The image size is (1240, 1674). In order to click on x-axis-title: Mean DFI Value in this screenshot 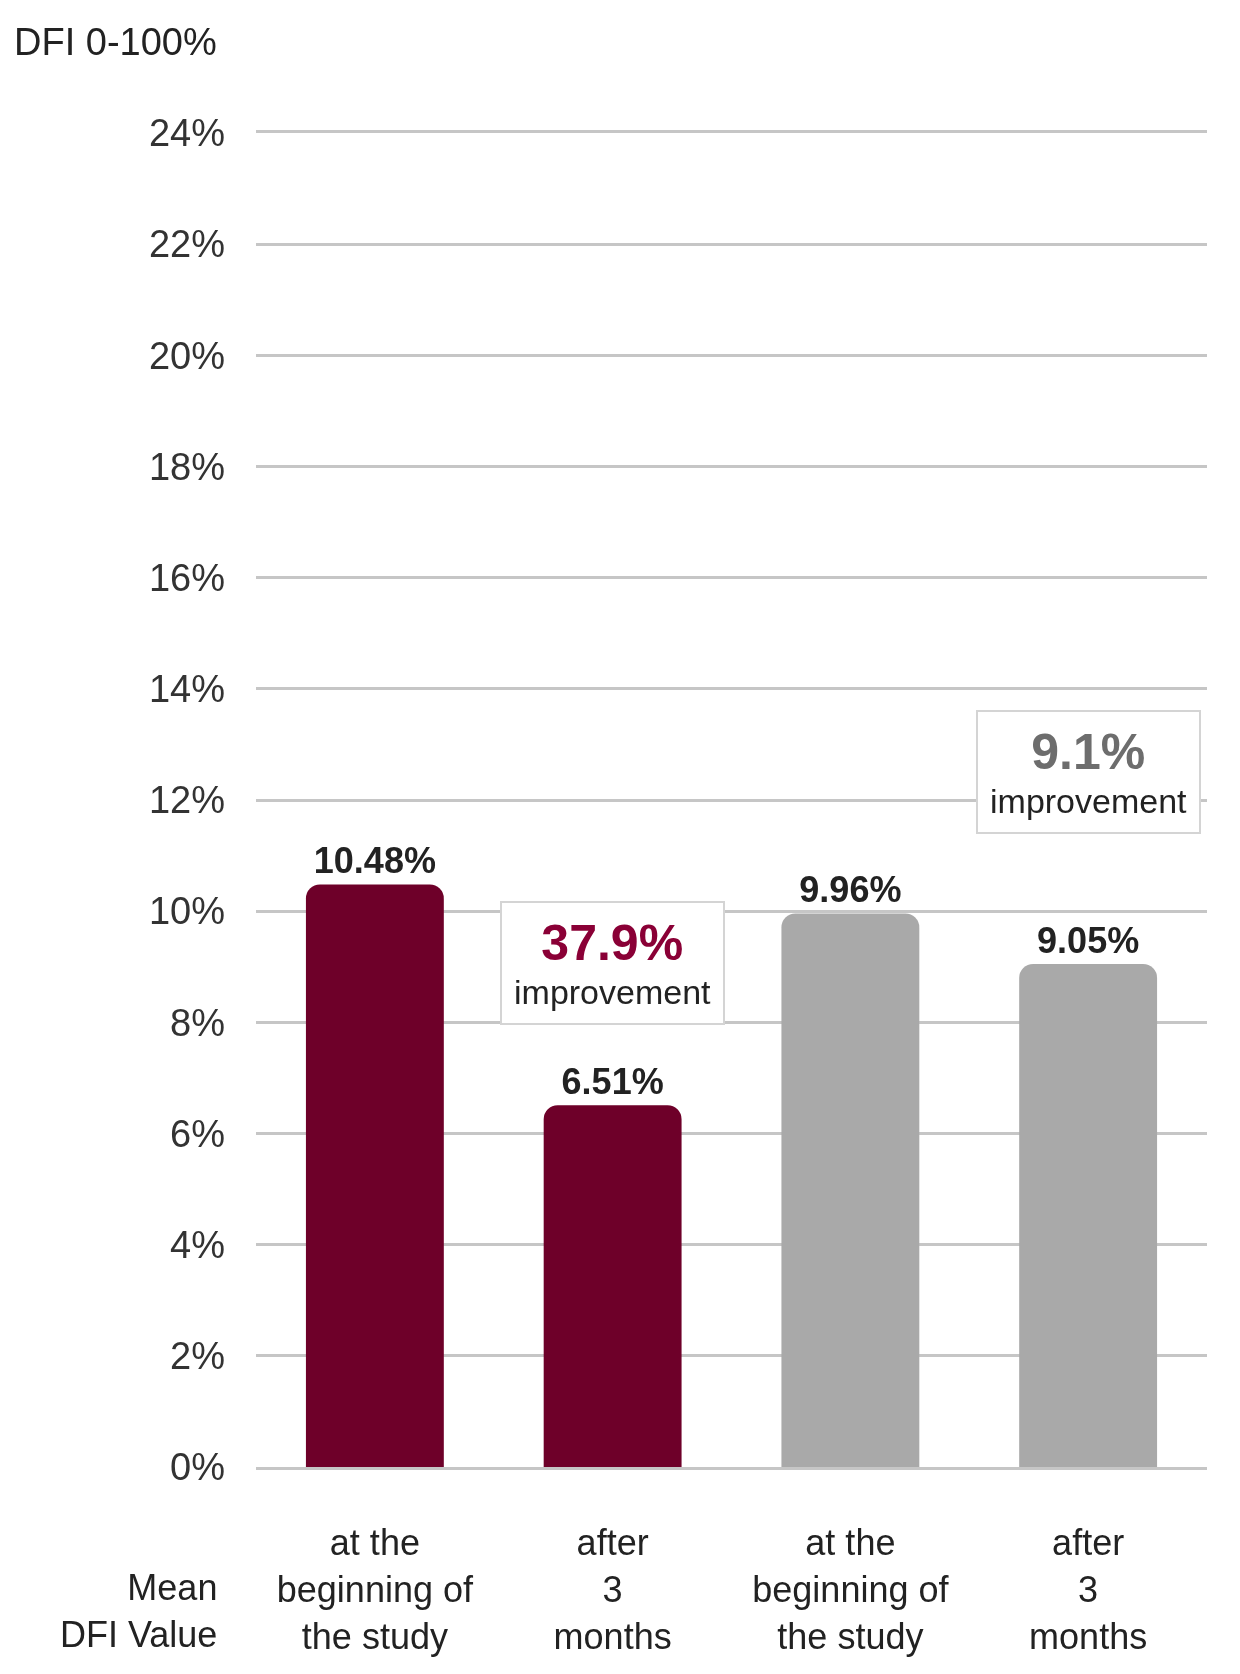, I will do `click(139, 1611)`.